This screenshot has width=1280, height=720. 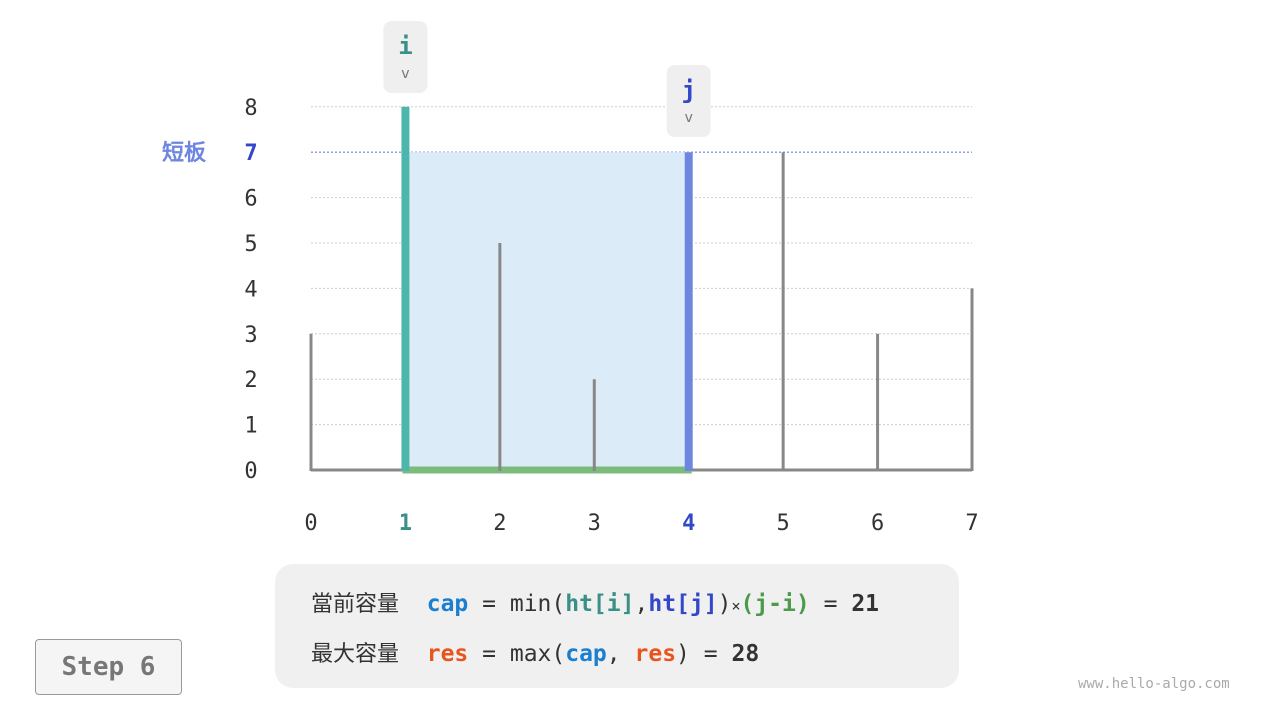 I want to click on times: ×, so click(x=736, y=606).